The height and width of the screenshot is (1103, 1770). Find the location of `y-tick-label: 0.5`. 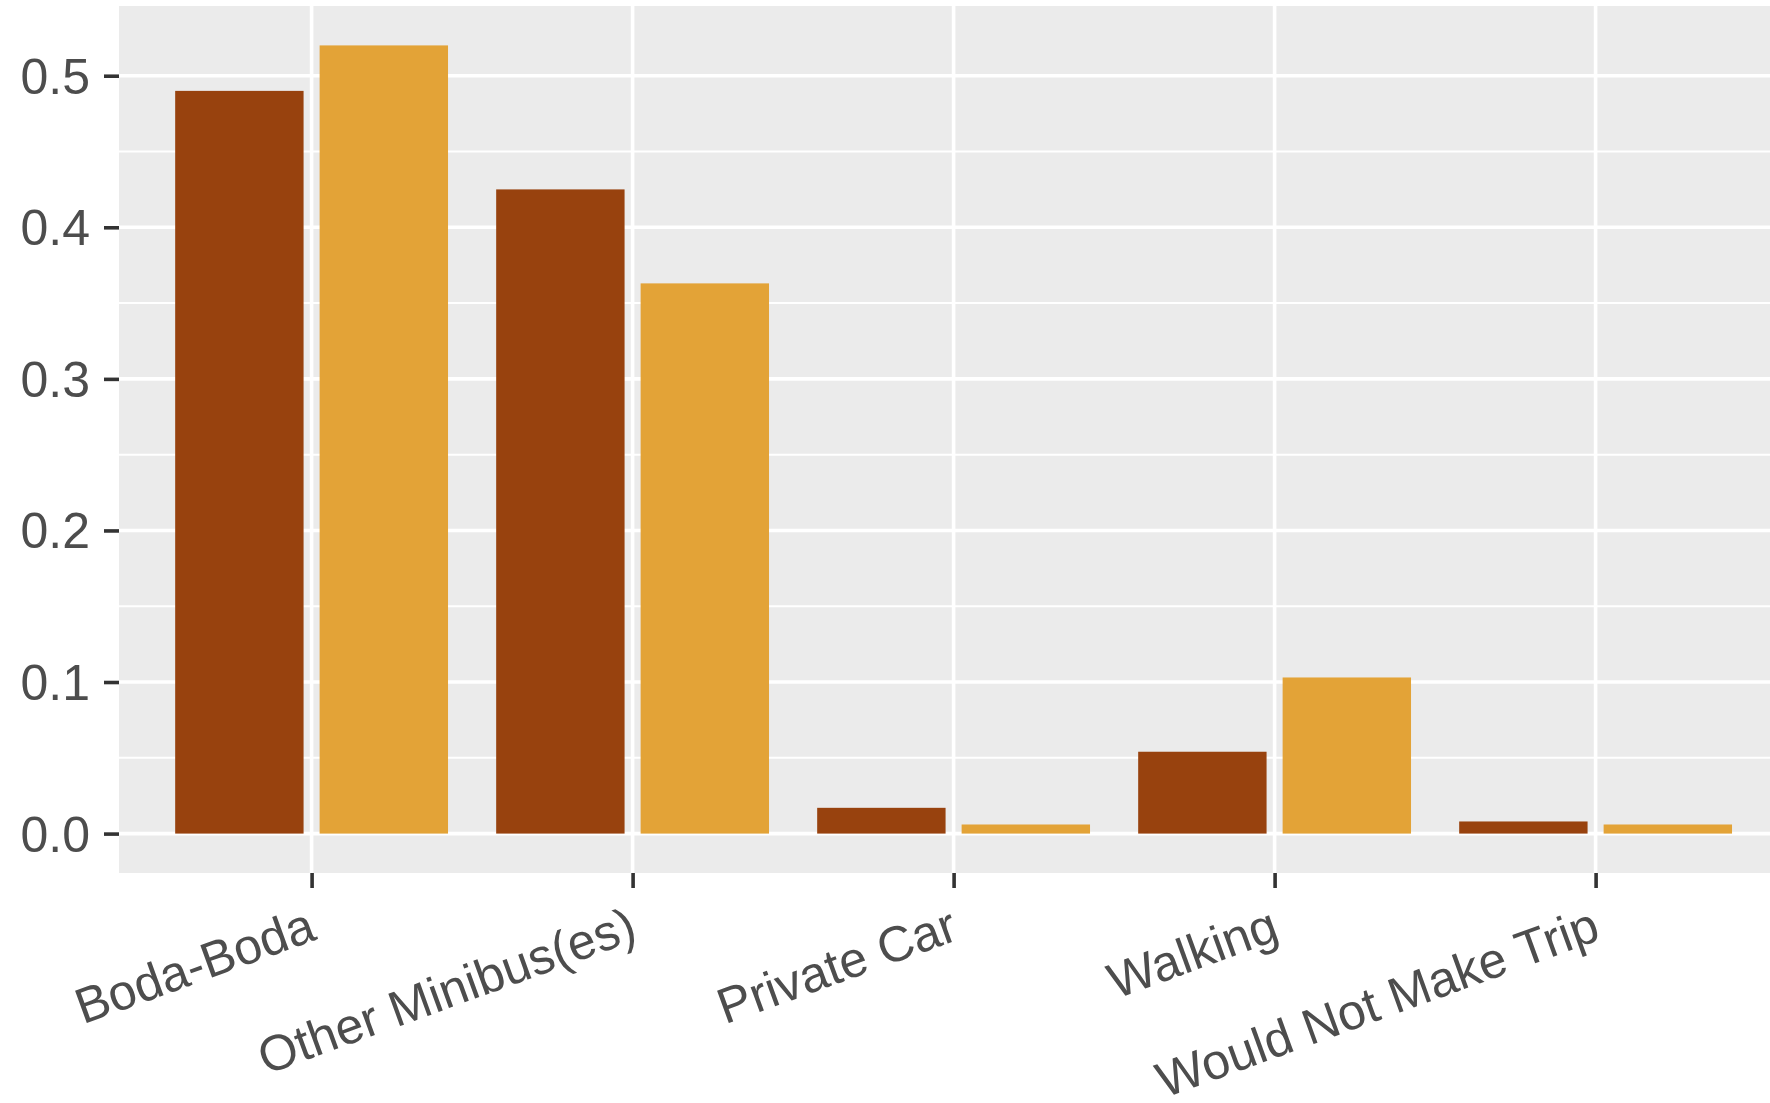

y-tick-label: 0.5 is located at coordinates (55, 76).